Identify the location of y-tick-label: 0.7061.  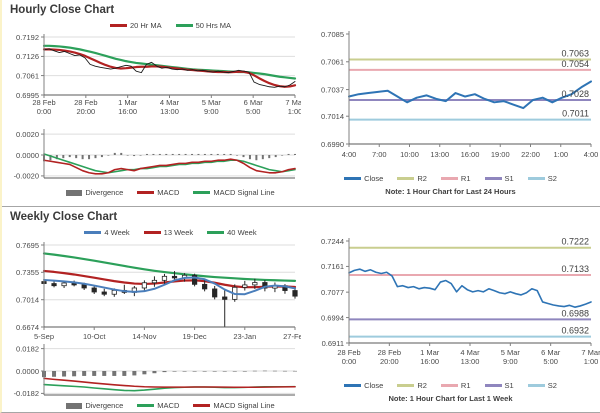
(332, 62).